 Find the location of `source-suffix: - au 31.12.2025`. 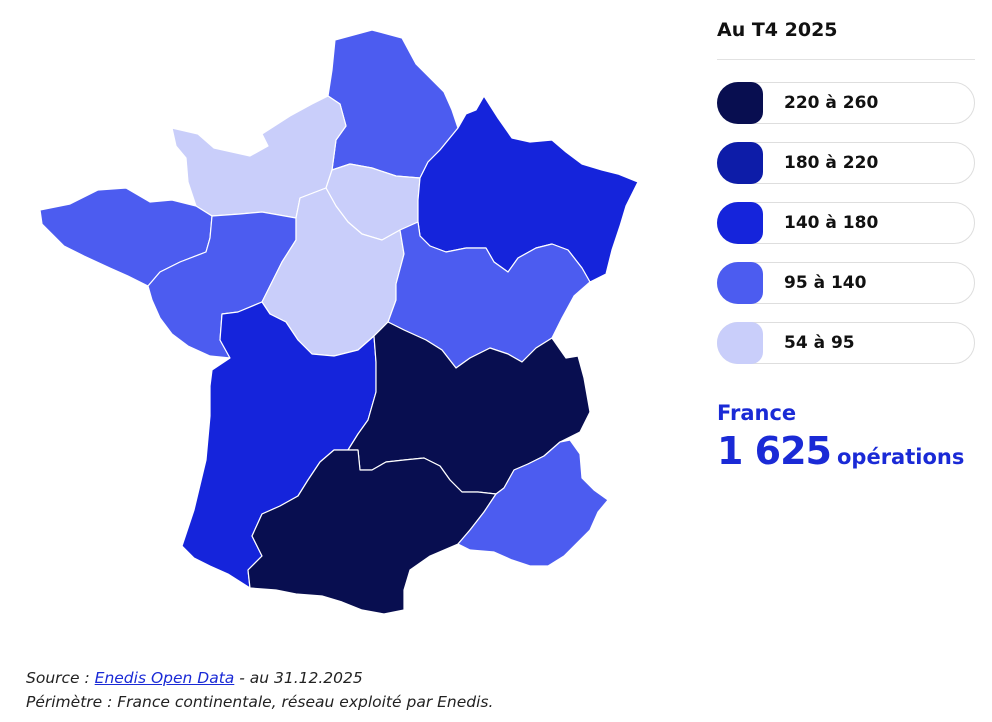

source-suffix: - au 31.12.2025 is located at coordinates (298, 678).